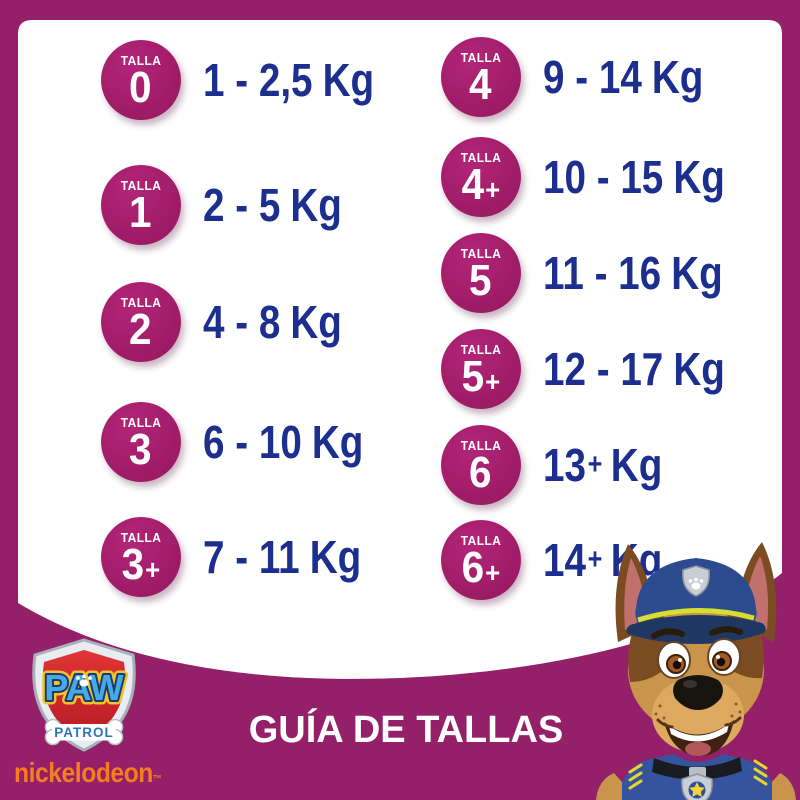 Image resolution: width=800 pixels, height=800 pixels. What do you see at coordinates (157, 779) in the screenshot?
I see `trademark-symbol: ™` at bounding box center [157, 779].